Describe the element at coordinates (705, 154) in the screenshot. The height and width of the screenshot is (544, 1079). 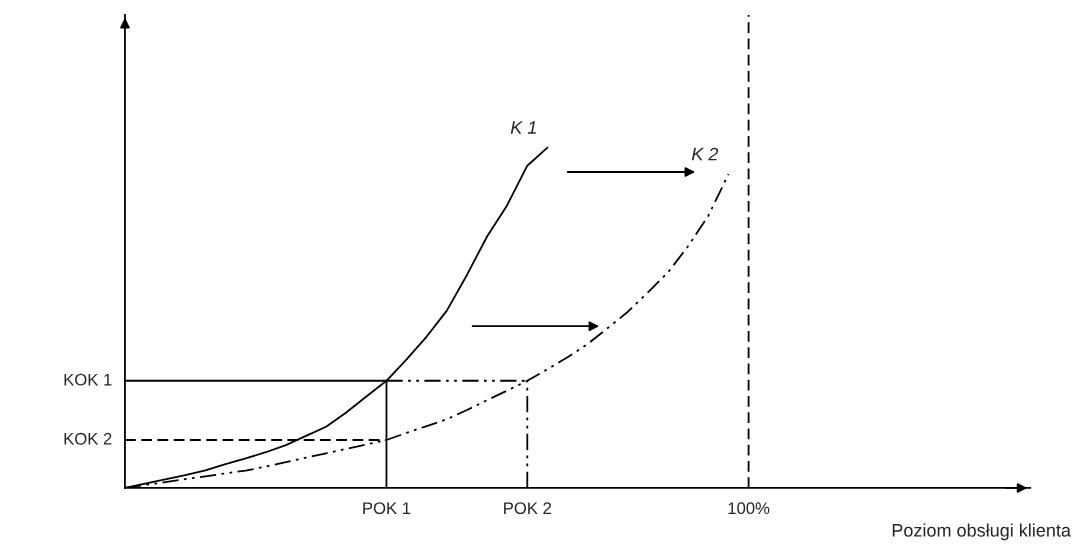
I see `series-label: K 2` at that location.